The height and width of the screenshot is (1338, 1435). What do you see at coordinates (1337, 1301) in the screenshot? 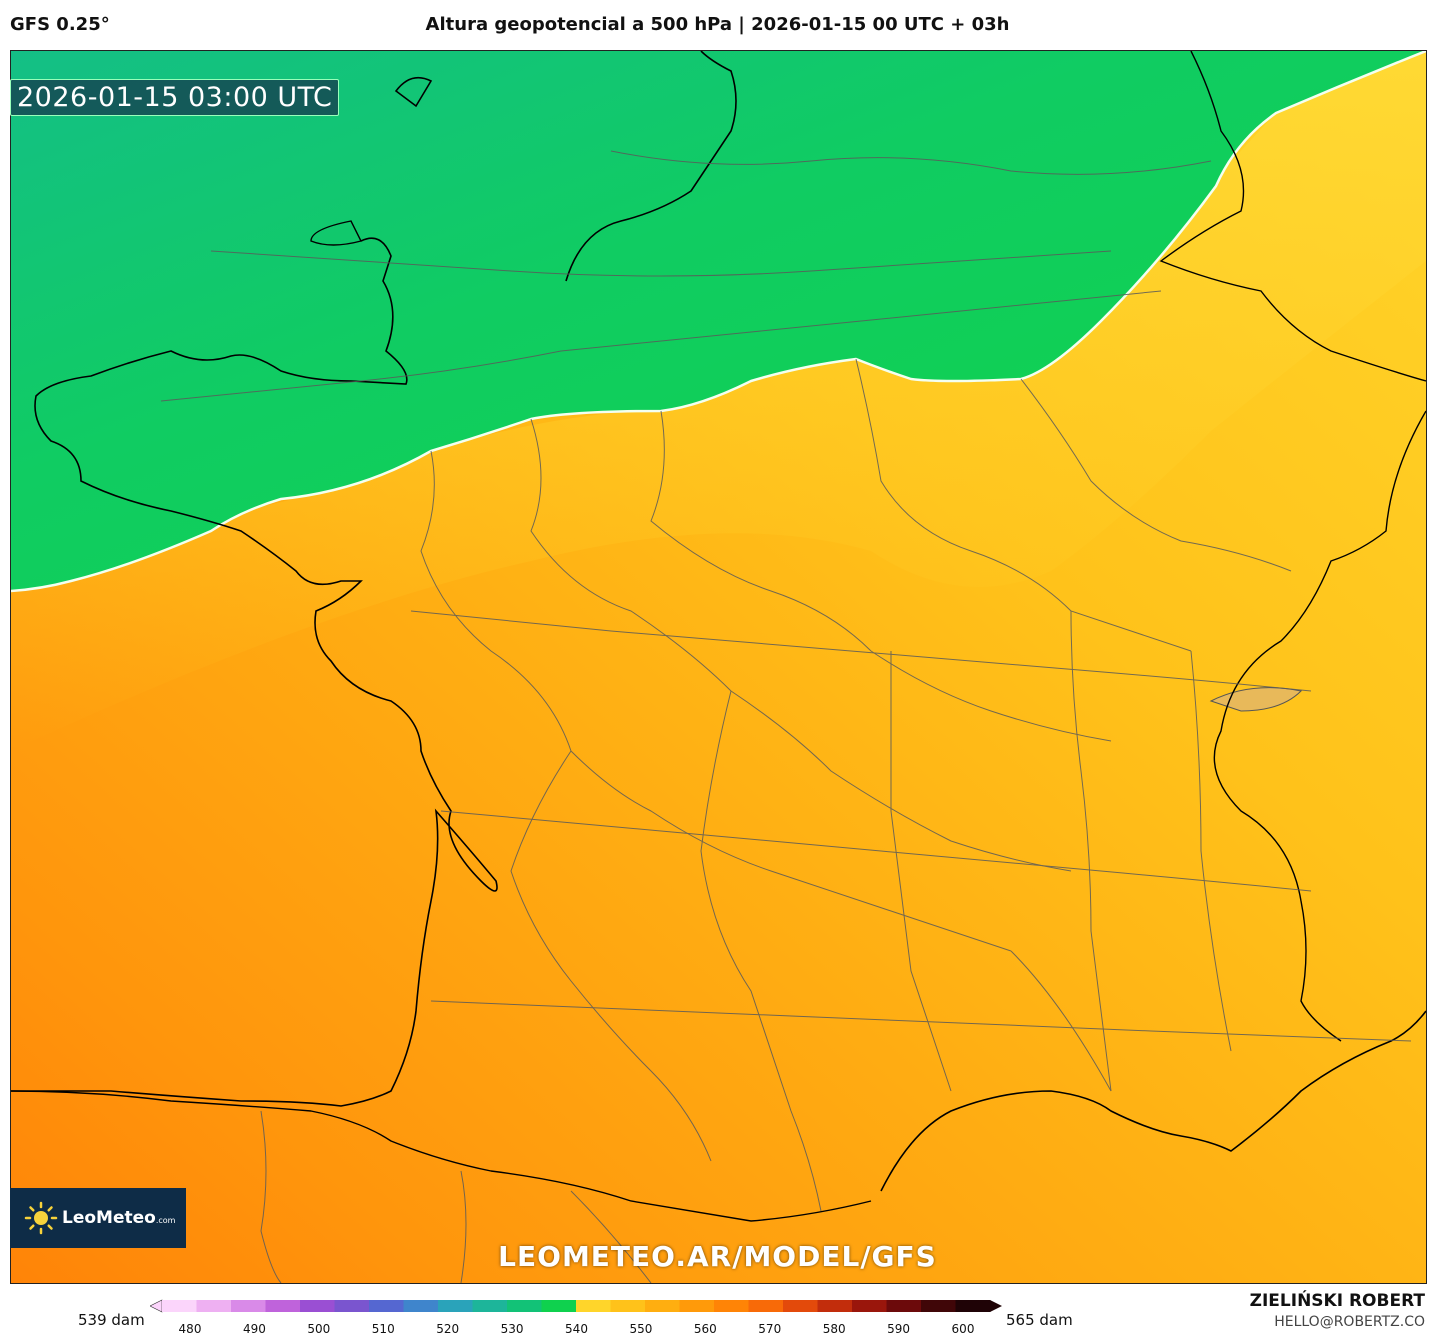
I see `author-name: ZIELIŃSKI ROBERT` at bounding box center [1337, 1301].